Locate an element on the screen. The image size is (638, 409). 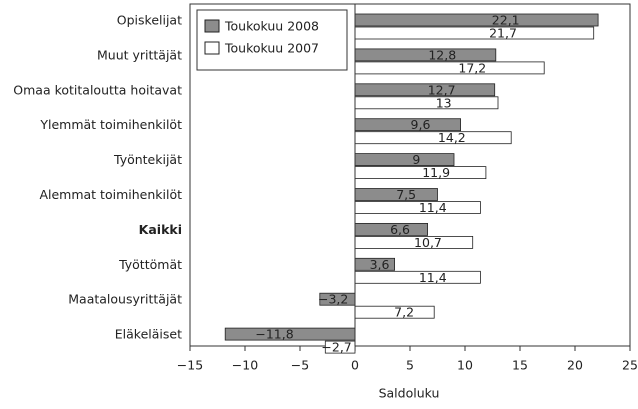
x-tick-label: 5 is located at coordinates (410, 365).